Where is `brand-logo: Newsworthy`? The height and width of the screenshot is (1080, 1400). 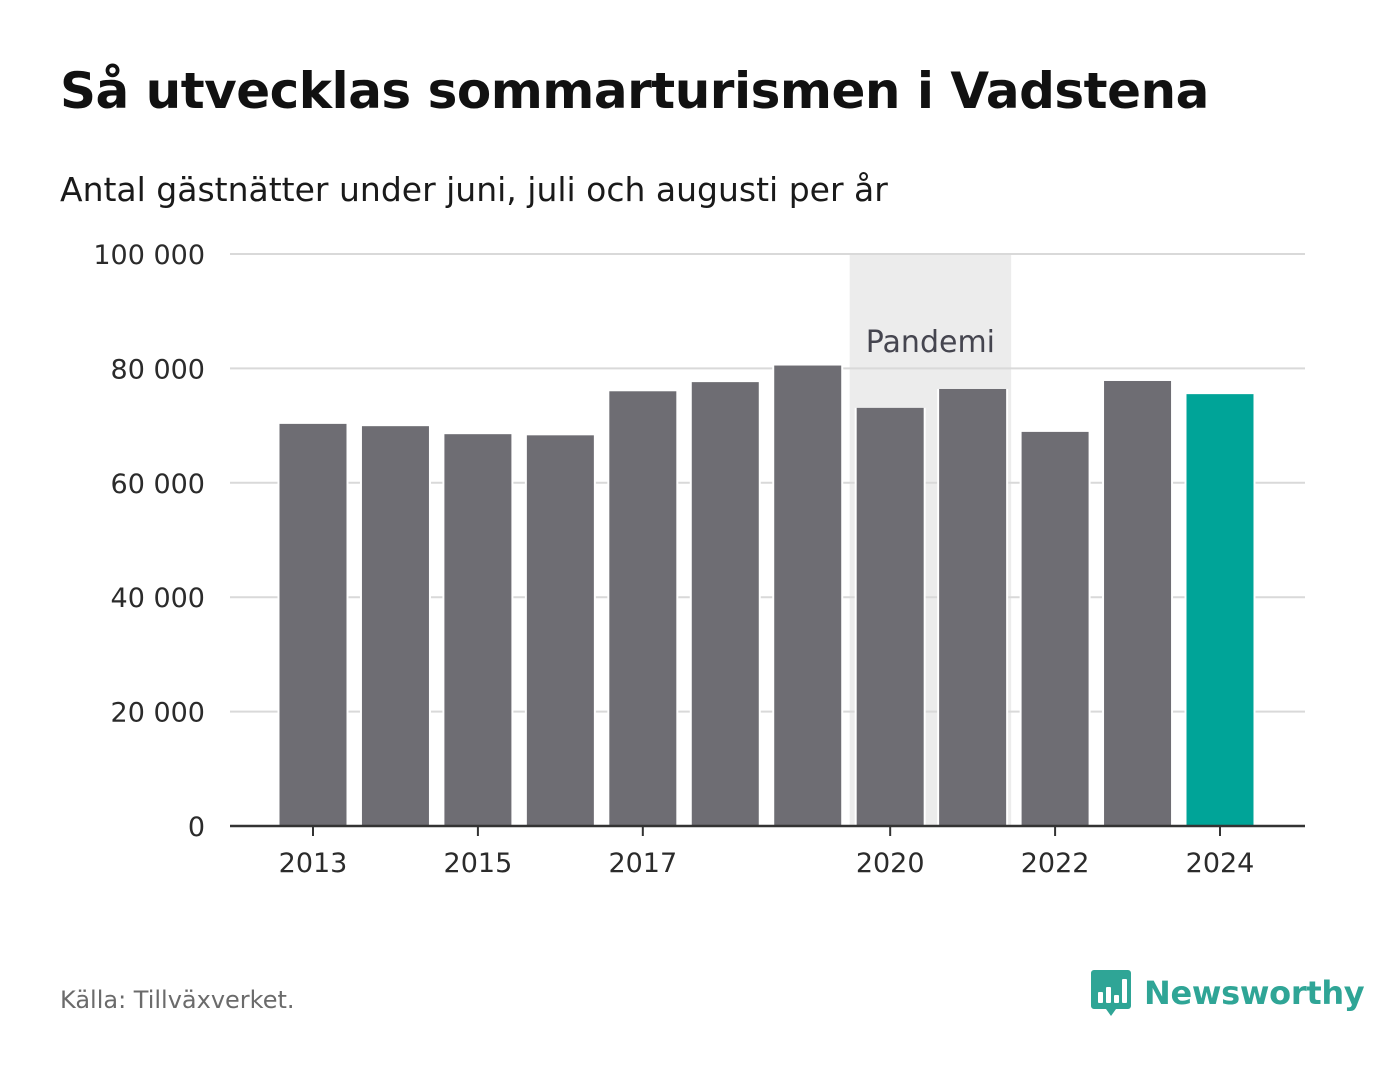
brand-logo: Newsworthy is located at coordinates (1227, 993).